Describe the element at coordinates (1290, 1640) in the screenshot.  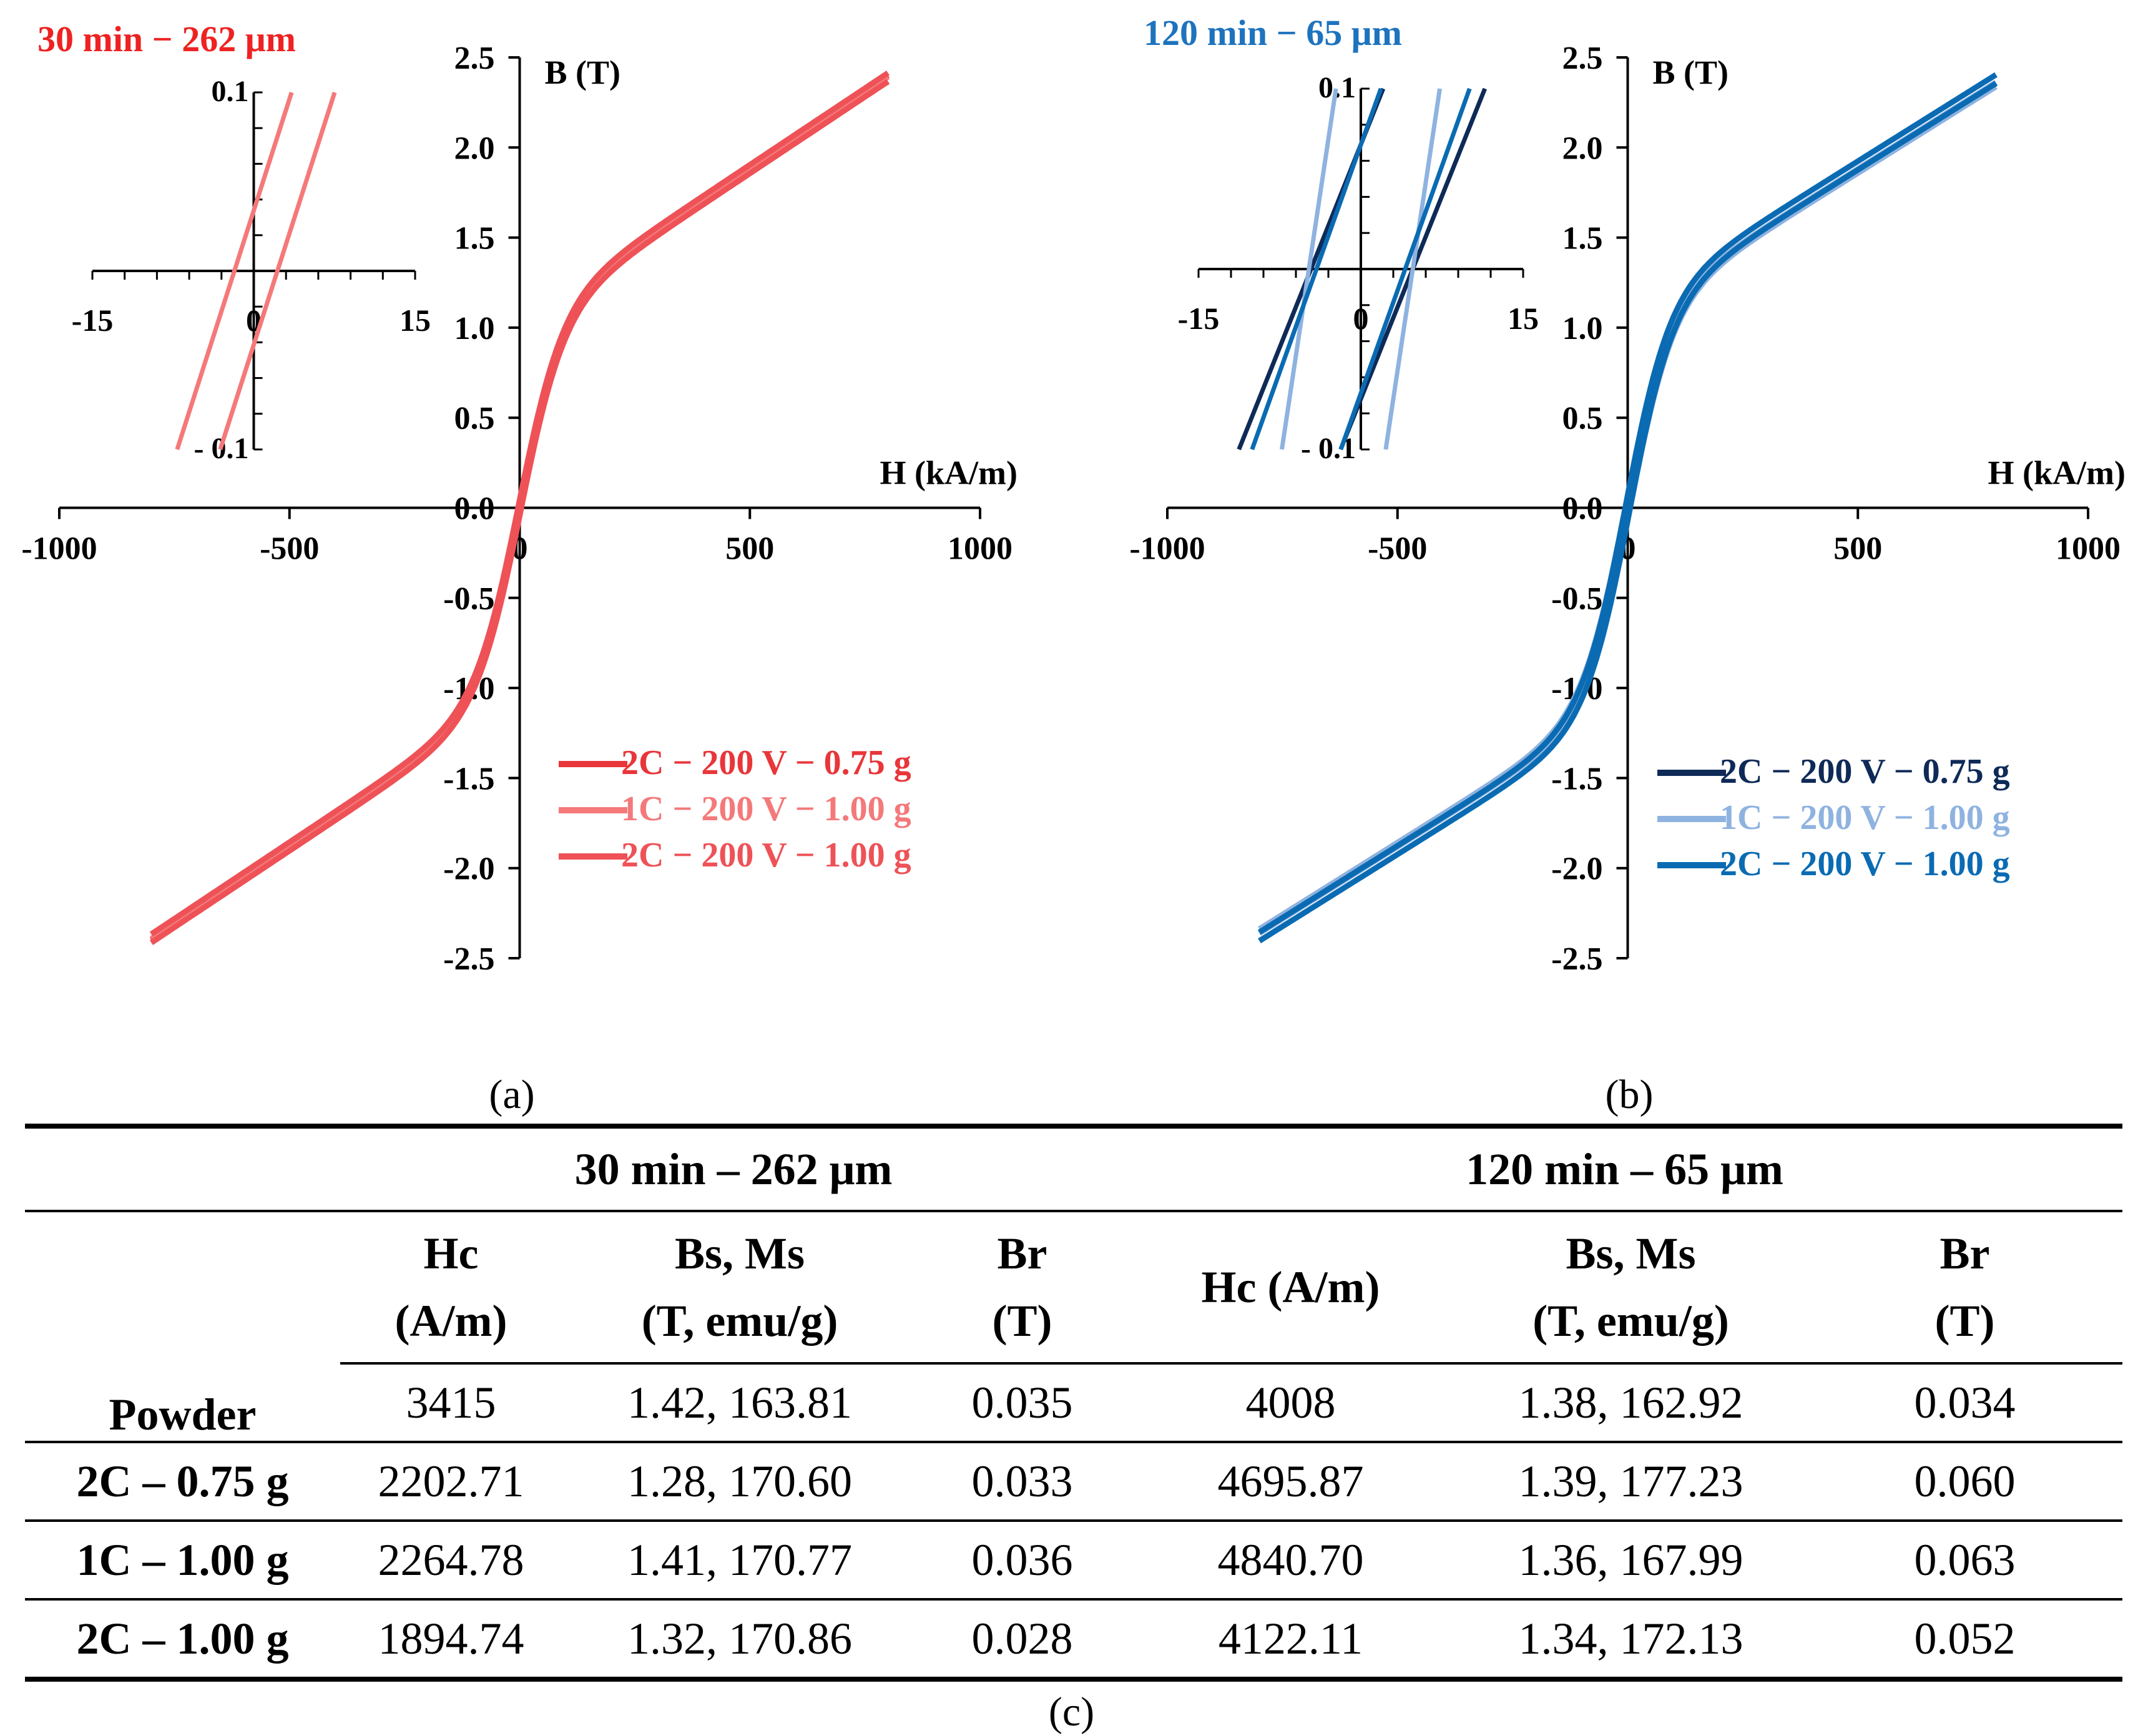
I see `table-cell: 4122.11` at that location.